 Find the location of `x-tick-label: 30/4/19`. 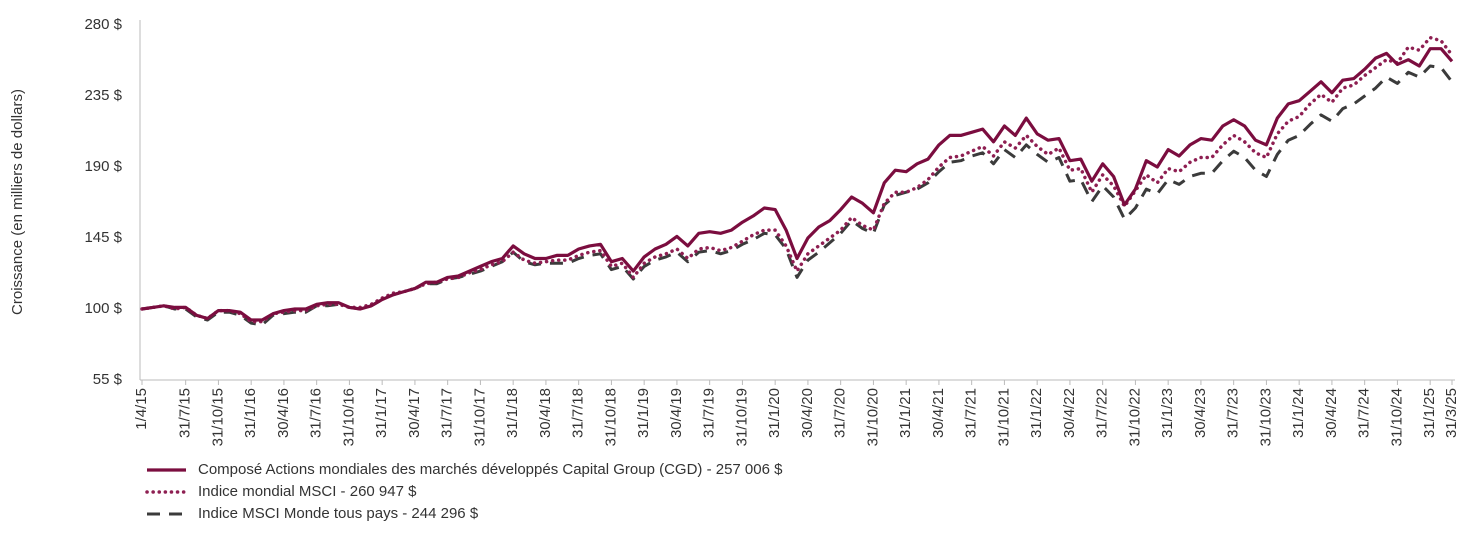

x-tick-label: 30/4/19 is located at coordinates (676, 413).